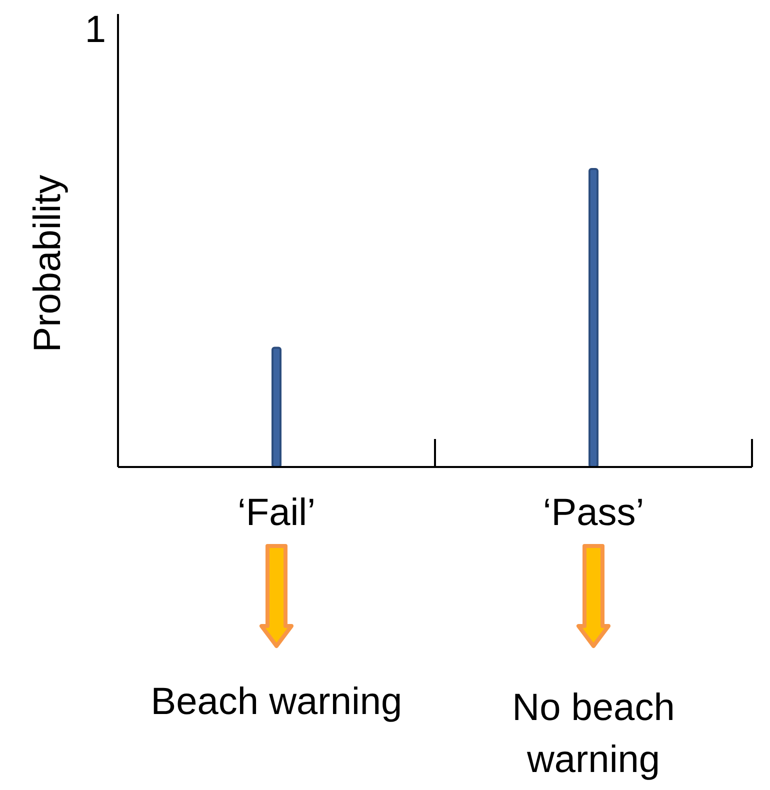 The height and width of the screenshot is (790, 770). What do you see at coordinates (593, 513) in the screenshot?
I see `x-tick-label: ‘Pass’` at bounding box center [593, 513].